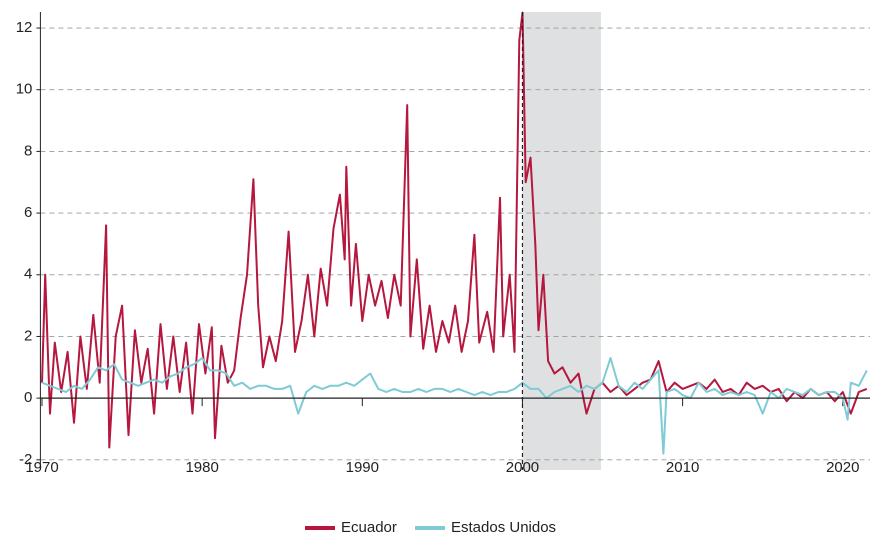  I want to click on legend-label: Estados Unidos, so click(503, 527).